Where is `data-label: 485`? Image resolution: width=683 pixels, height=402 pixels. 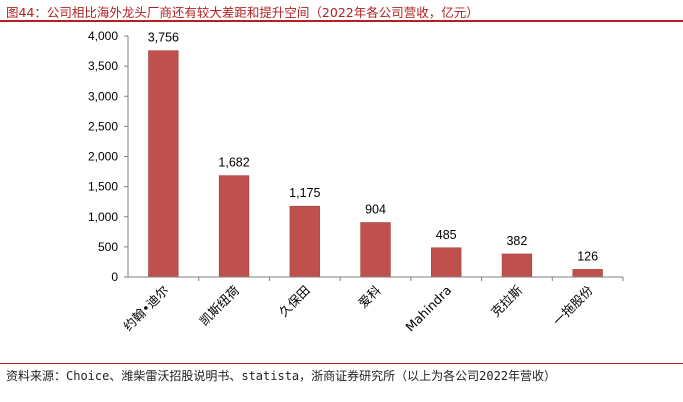
data-label: 485 is located at coordinates (446, 235).